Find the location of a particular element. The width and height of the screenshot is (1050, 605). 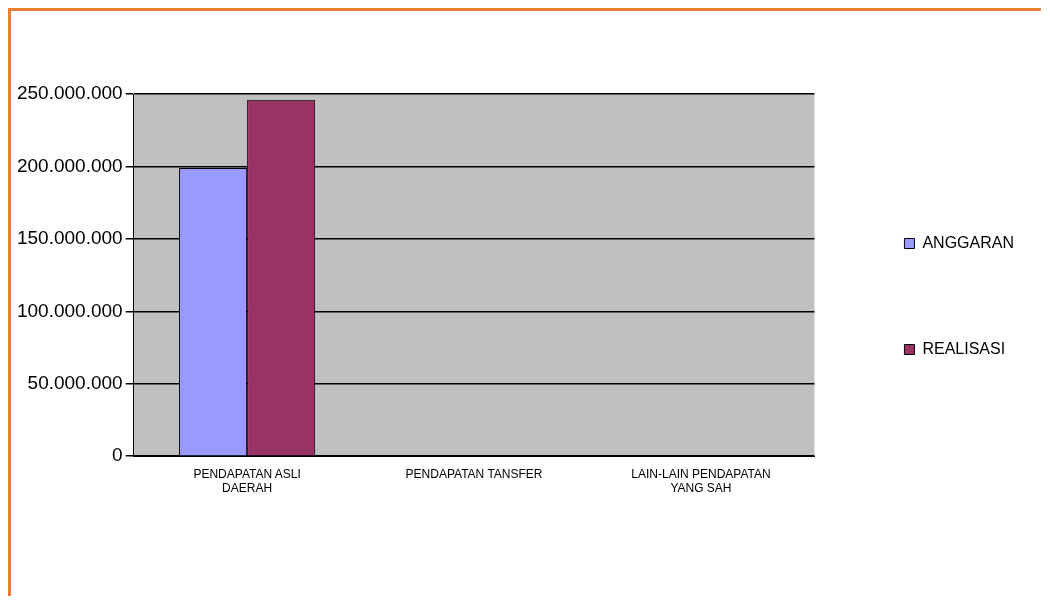

y-tick-label: 150.000.000 is located at coordinates (69, 238).